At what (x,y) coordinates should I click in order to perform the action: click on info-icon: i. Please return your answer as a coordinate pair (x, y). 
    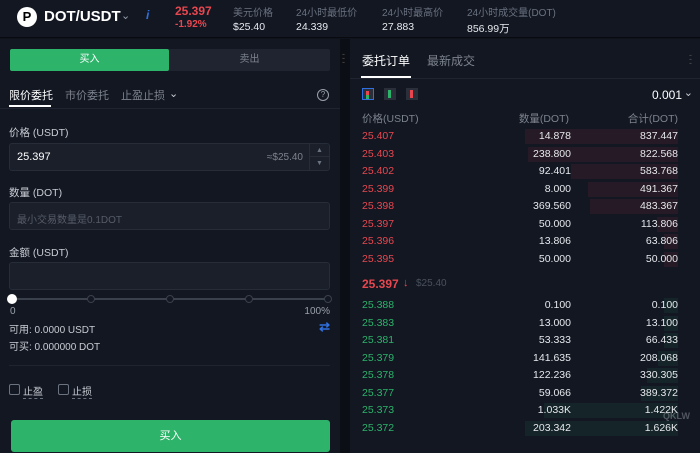
    Looking at the image, I should click on (148, 15).